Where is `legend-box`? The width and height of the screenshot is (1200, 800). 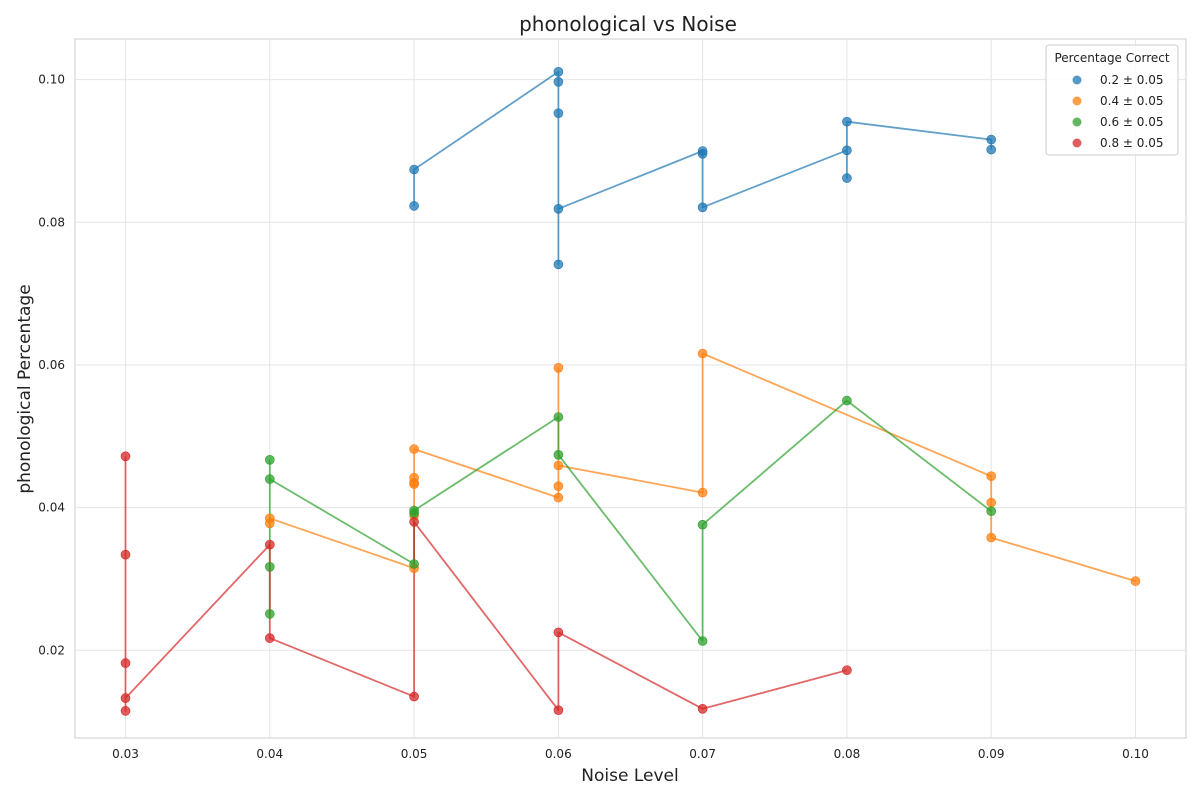
legend-box is located at coordinates (1112, 100).